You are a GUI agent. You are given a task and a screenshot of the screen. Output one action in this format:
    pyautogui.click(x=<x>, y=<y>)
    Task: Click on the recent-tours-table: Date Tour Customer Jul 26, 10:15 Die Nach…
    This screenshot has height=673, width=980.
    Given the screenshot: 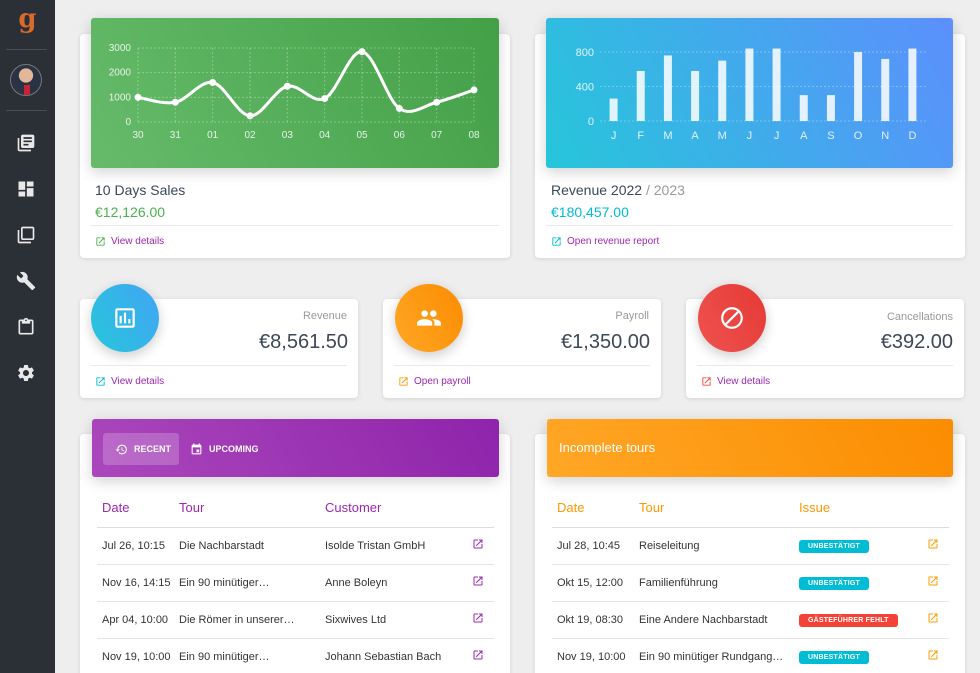 What is the action you would take?
    pyautogui.click(x=295, y=581)
    